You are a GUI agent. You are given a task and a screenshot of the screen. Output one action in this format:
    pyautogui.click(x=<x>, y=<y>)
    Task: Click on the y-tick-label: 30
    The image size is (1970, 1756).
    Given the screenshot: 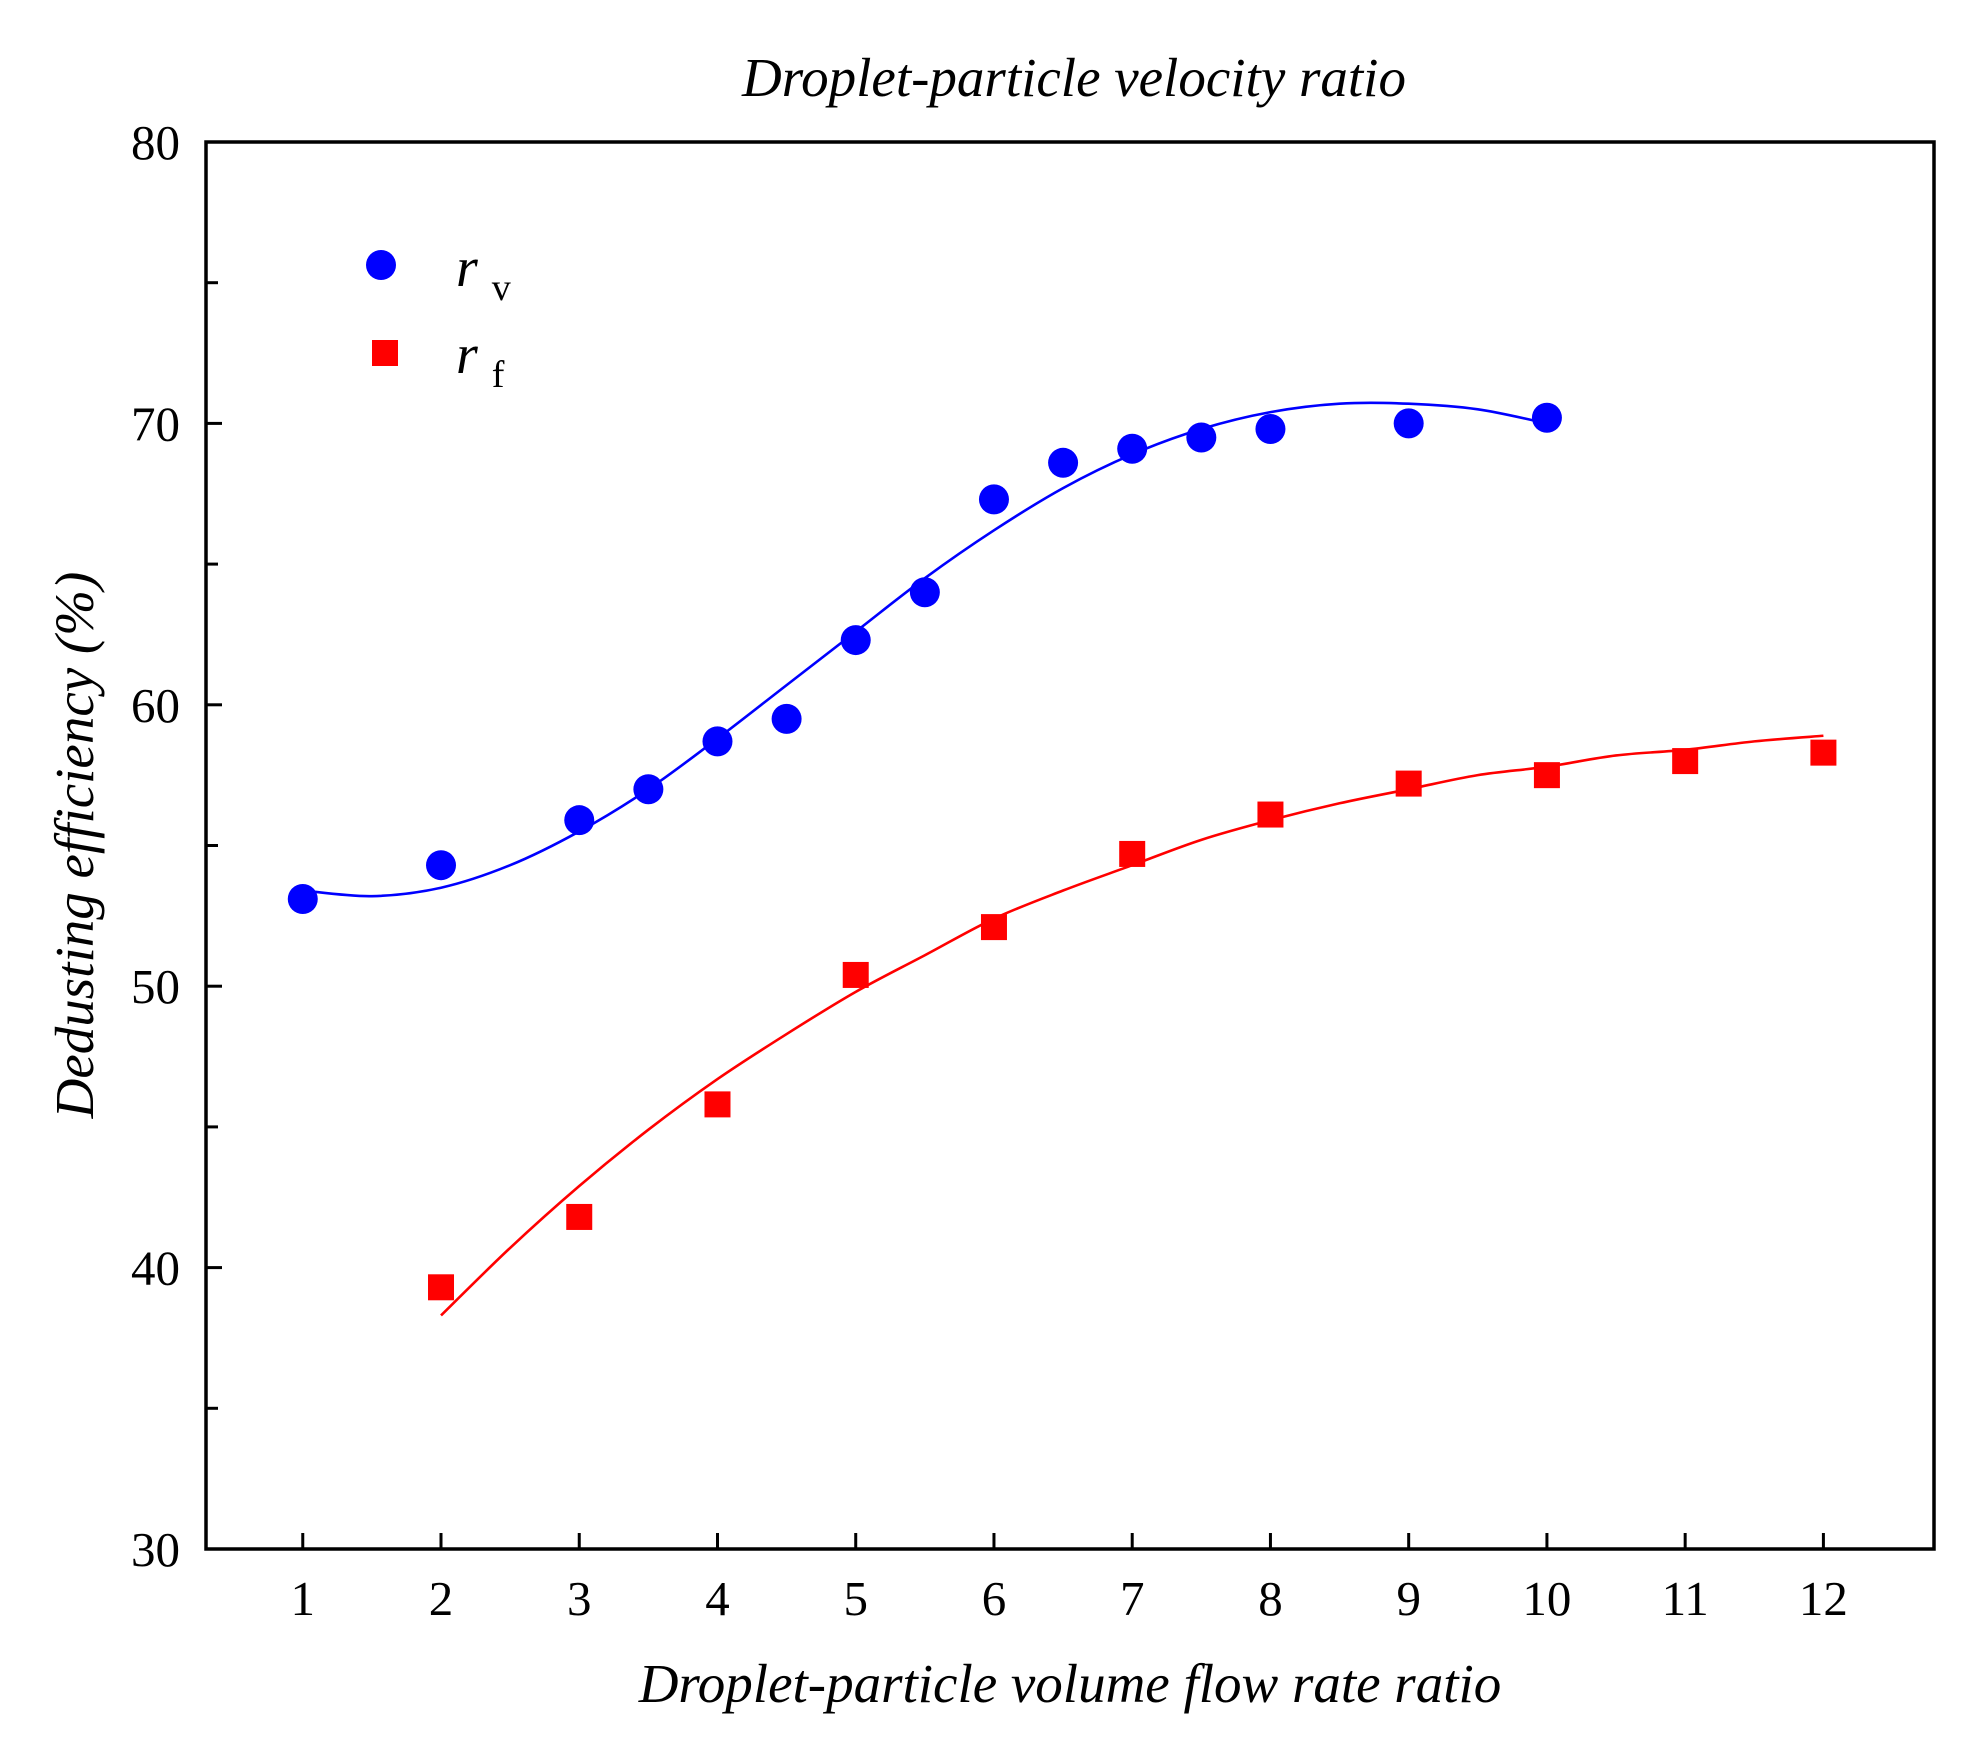 What is the action you would take?
    pyautogui.click(x=155, y=1549)
    